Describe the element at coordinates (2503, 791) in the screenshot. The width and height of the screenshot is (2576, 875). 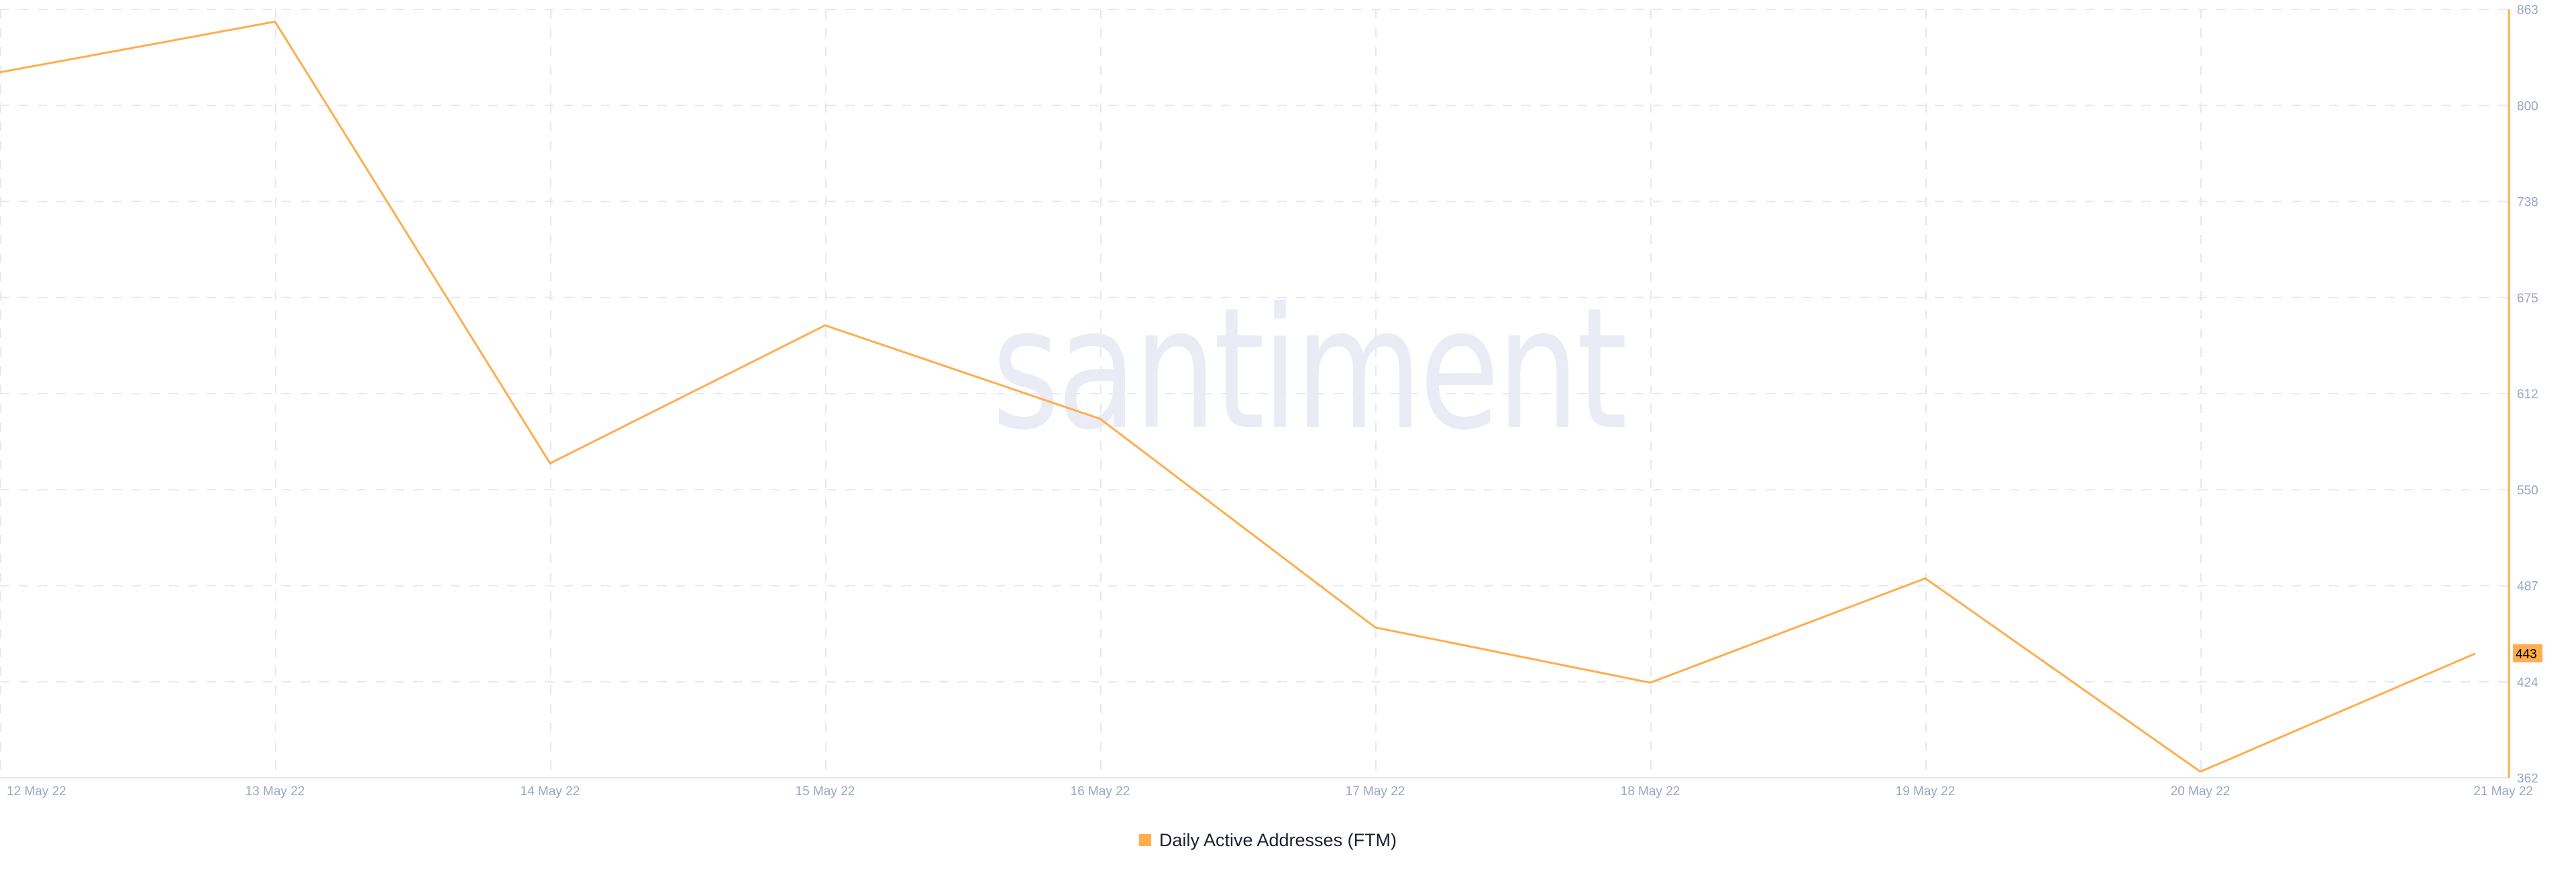
I see `x-tick-label: 21 May 22` at that location.